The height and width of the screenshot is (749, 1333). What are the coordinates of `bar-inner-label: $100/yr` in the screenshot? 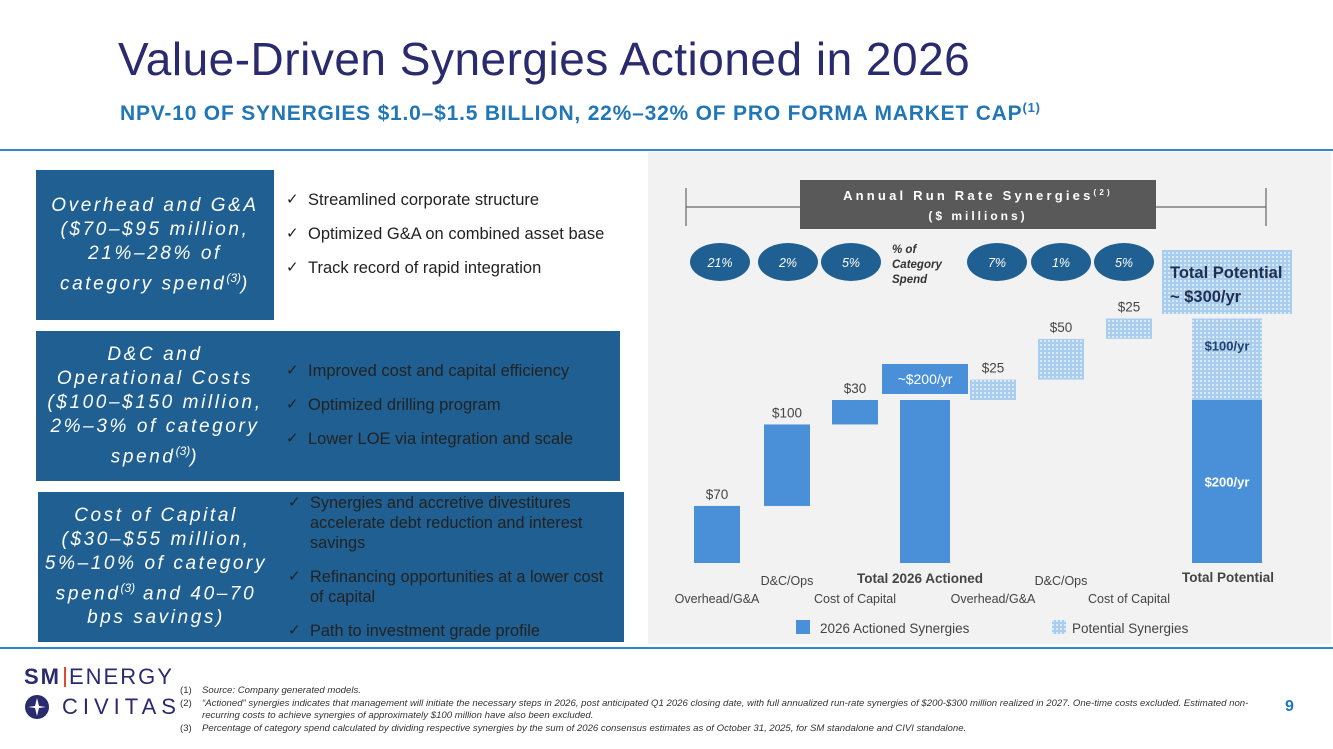 It's located at (1227, 346).